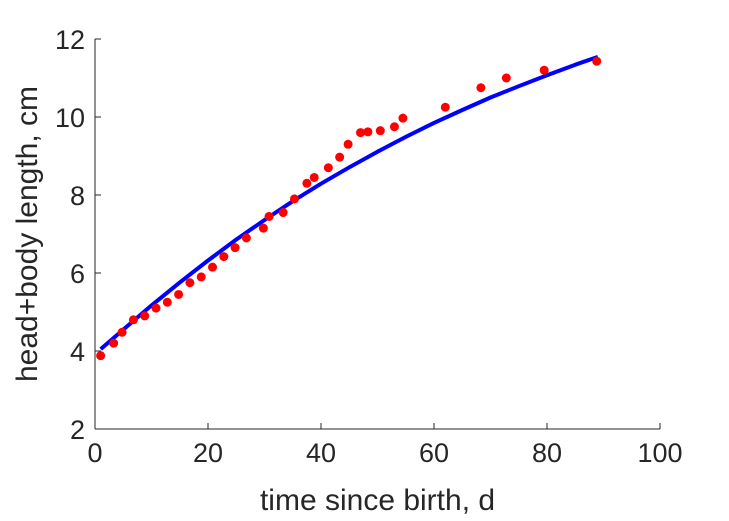 This screenshot has width=729, height=521. What do you see at coordinates (547, 453) in the screenshot?
I see `x-tick-label: 80` at bounding box center [547, 453].